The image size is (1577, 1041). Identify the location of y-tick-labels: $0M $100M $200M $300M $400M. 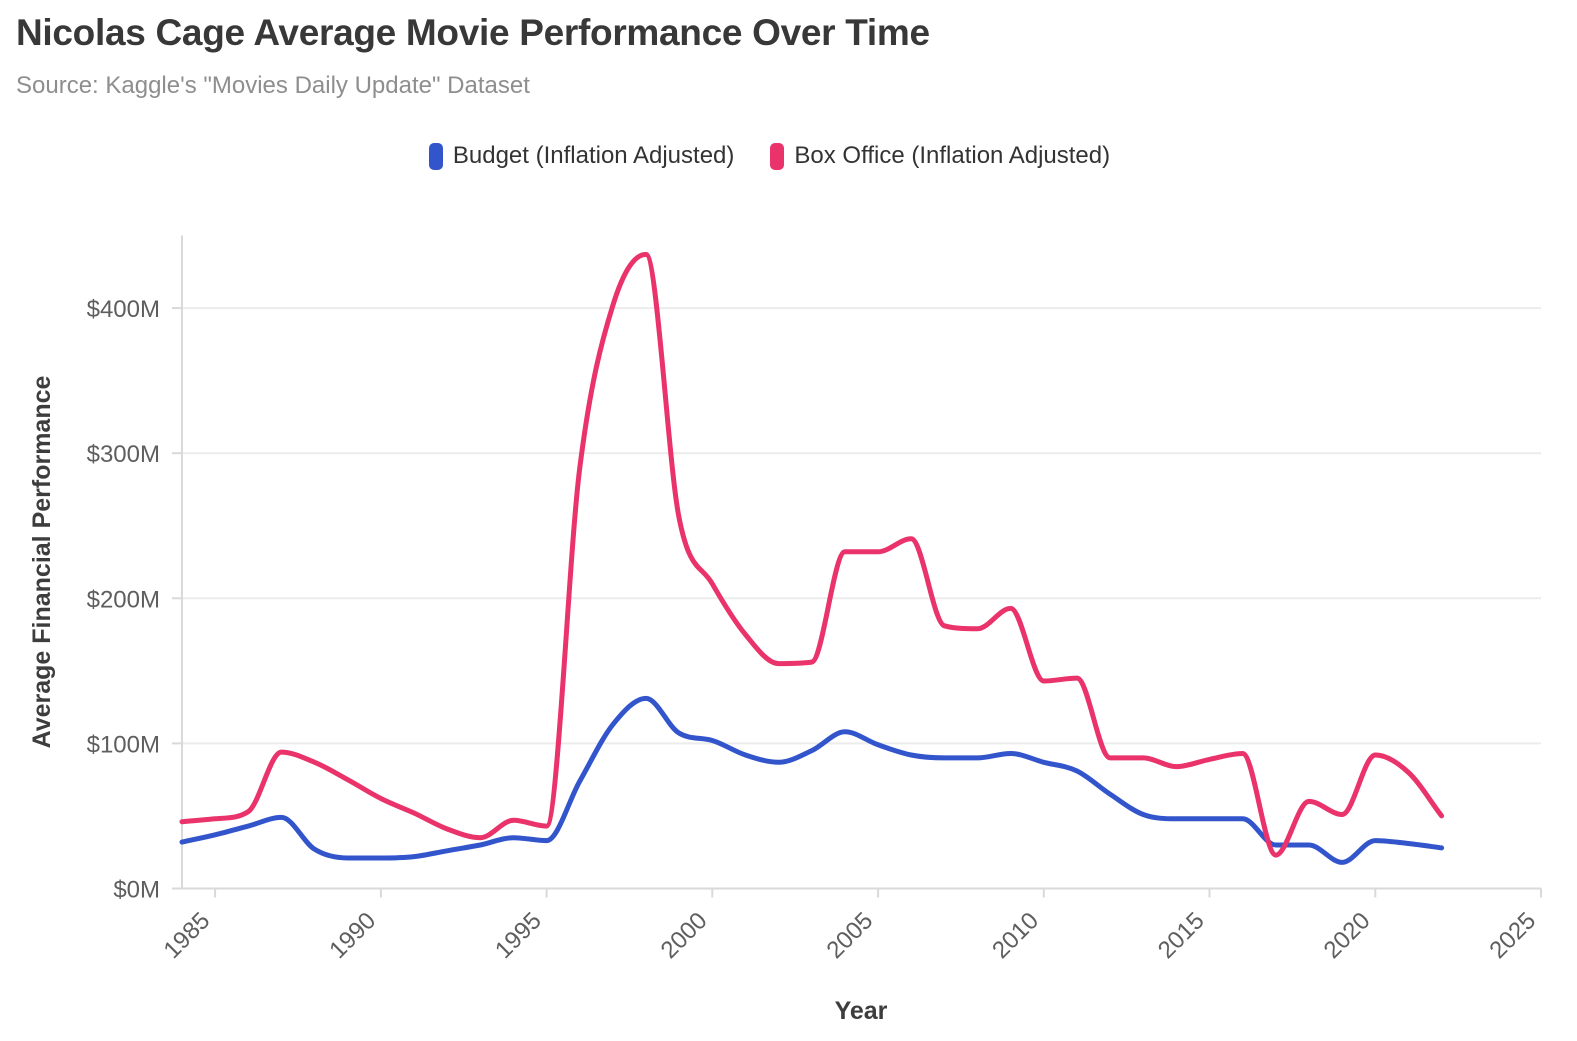
(123, 599).